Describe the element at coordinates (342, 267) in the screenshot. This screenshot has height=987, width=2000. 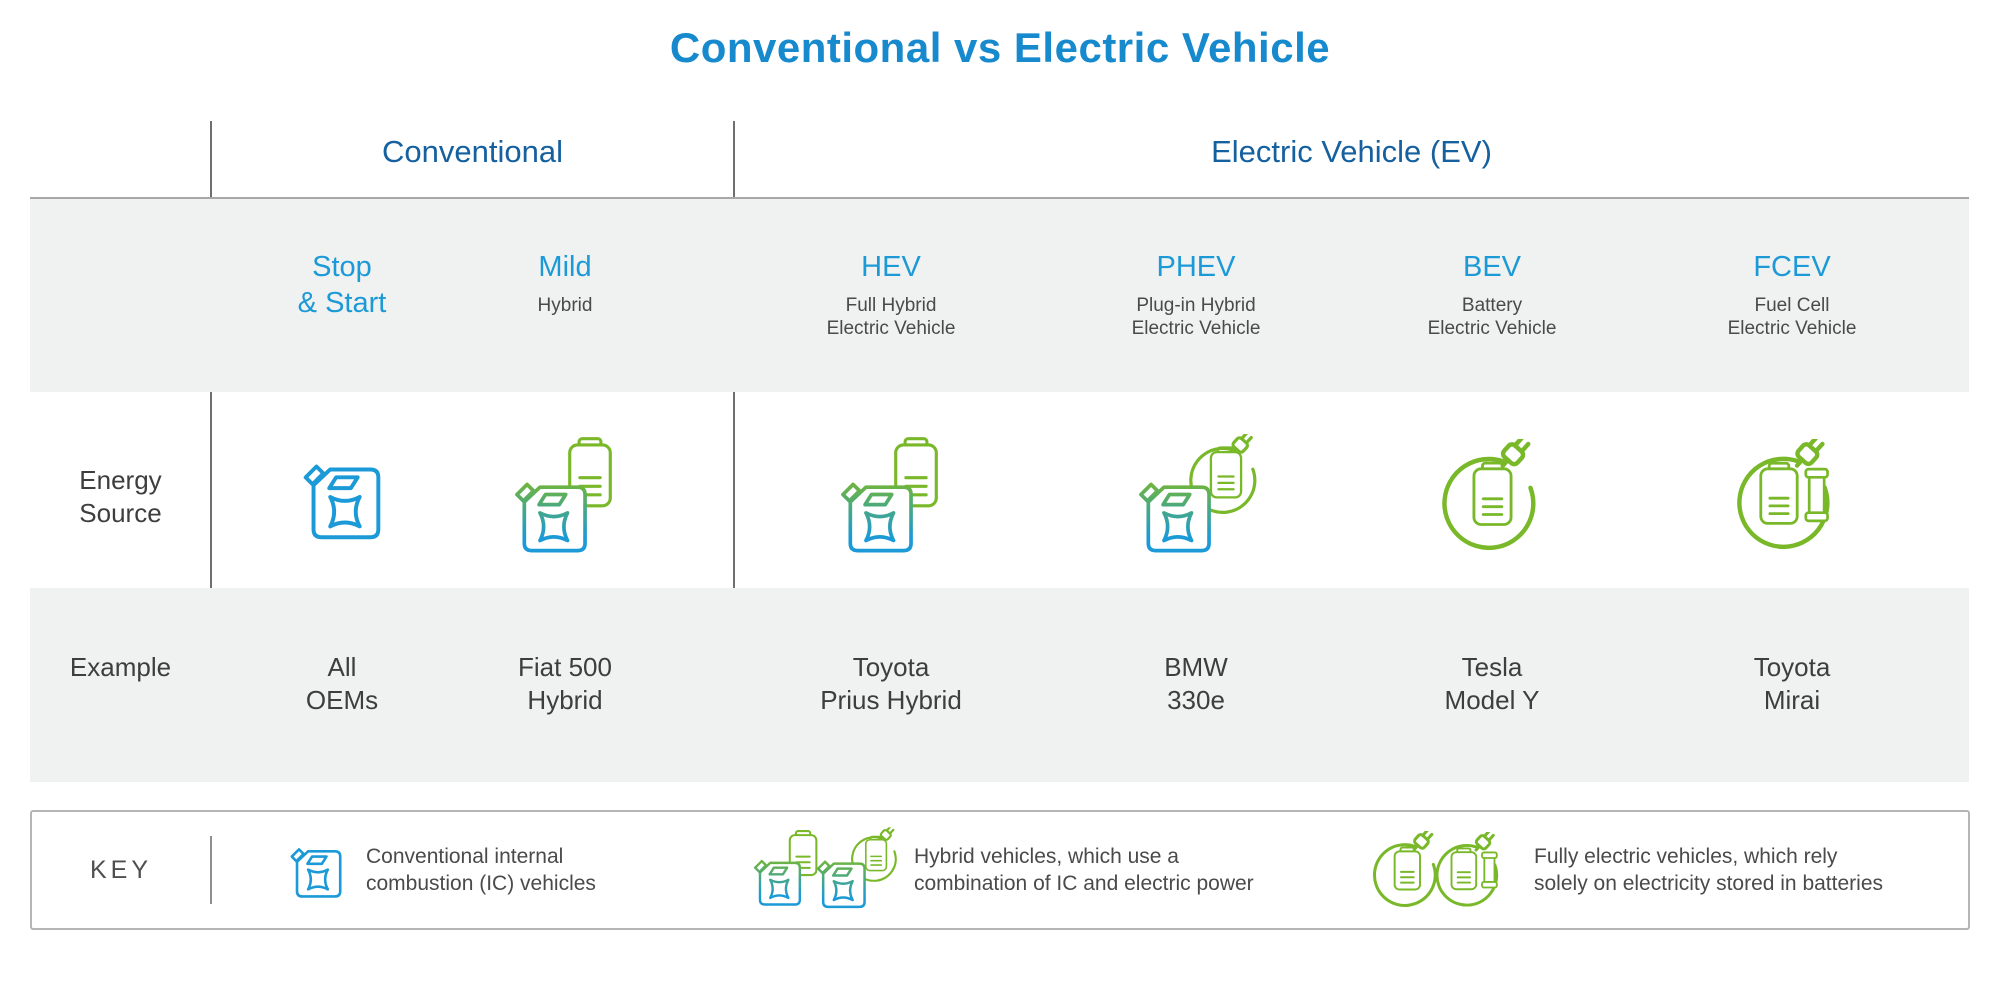
I see `abbr-line: Stop` at that location.